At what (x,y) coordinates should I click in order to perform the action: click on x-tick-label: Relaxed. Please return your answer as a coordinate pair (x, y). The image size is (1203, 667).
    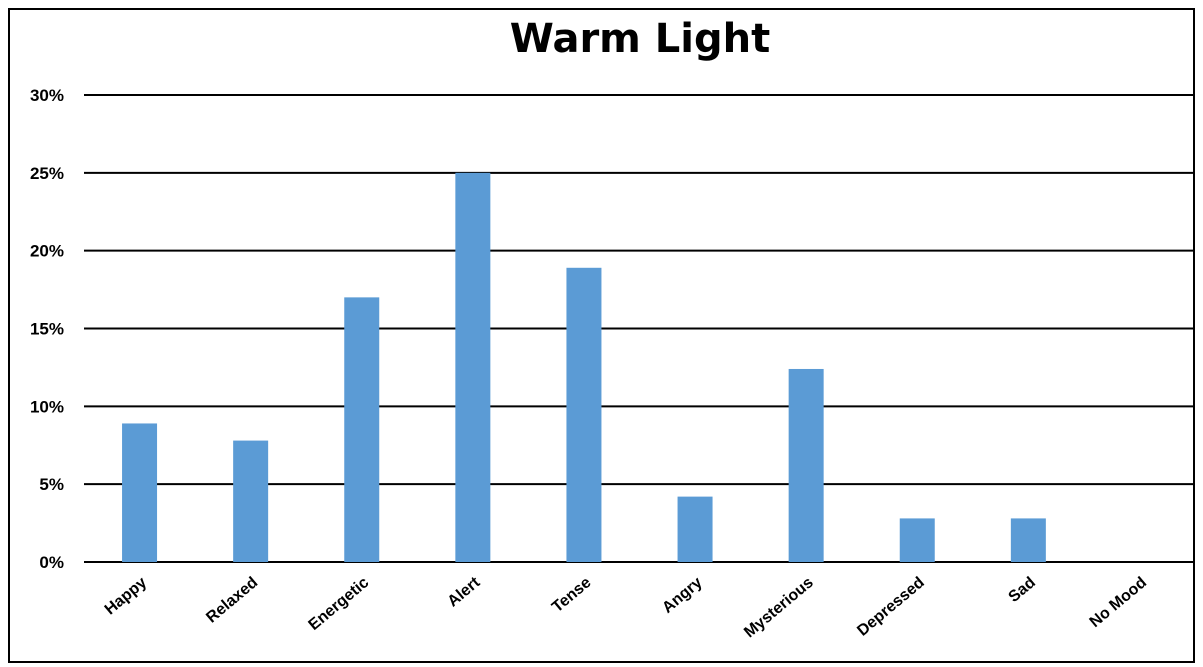
    Looking at the image, I should click on (232, 600).